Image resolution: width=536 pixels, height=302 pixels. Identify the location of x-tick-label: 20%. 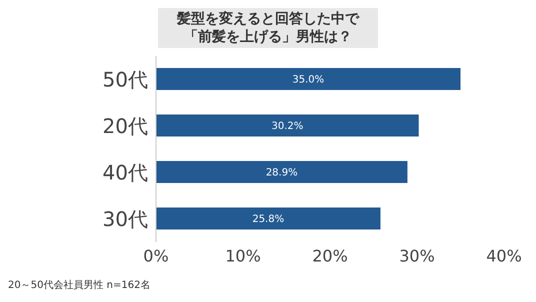
(330, 256).